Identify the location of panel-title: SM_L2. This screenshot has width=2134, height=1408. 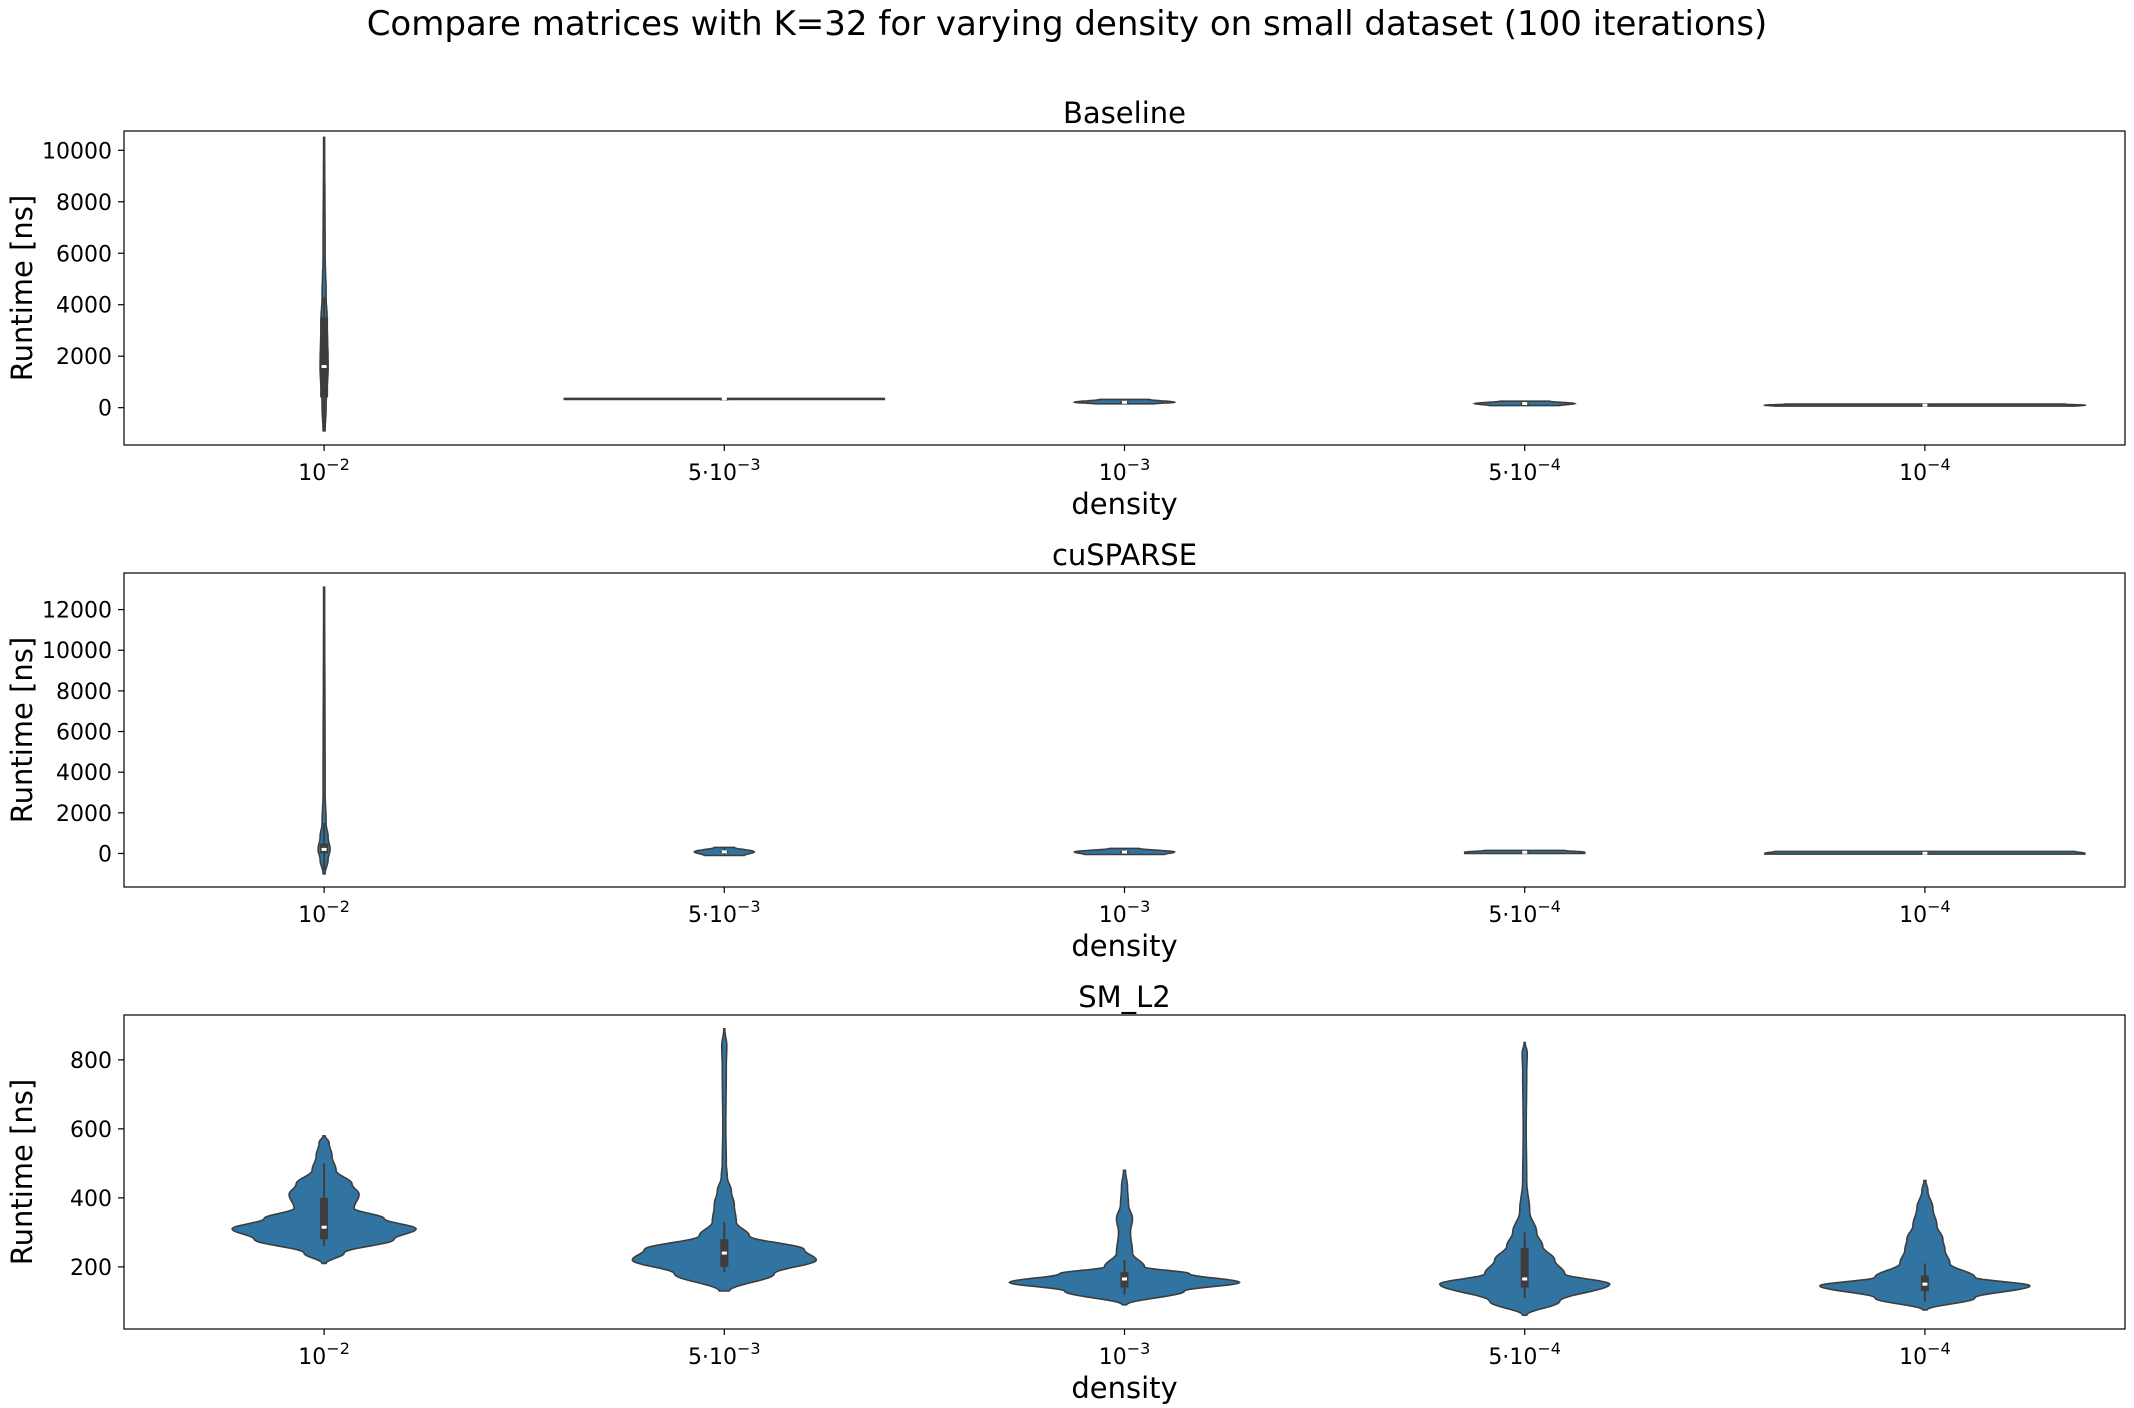
(1124, 997).